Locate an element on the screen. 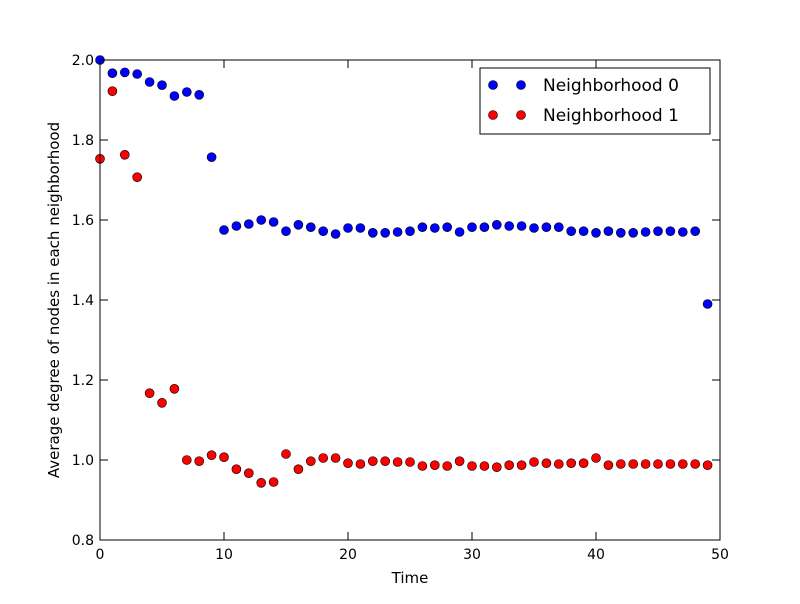 This screenshot has height=604, width=800. y-tick-label: 2.0 is located at coordinates (83, 61).